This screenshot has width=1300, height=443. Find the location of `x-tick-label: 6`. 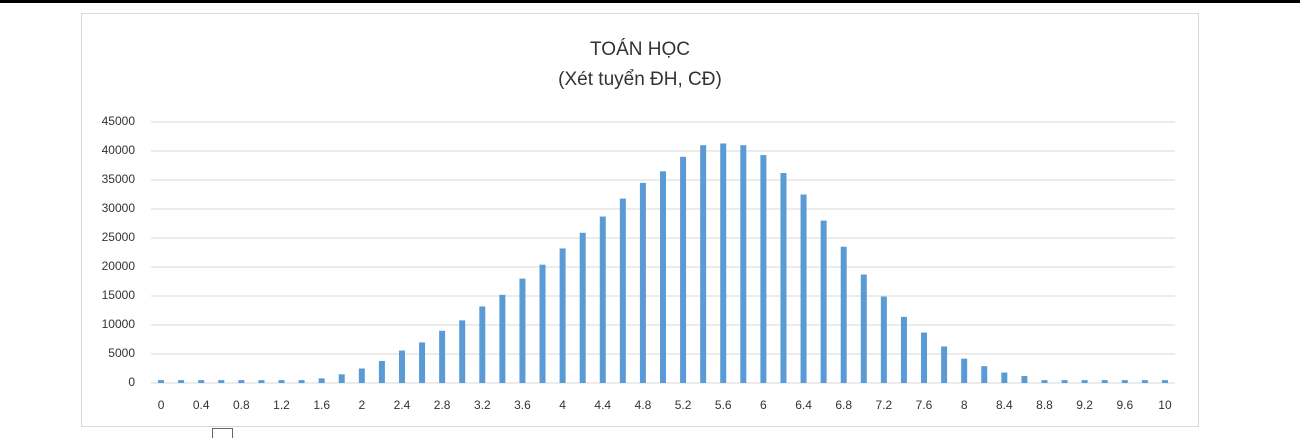

x-tick-label: 6 is located at coordinates (763, 405).